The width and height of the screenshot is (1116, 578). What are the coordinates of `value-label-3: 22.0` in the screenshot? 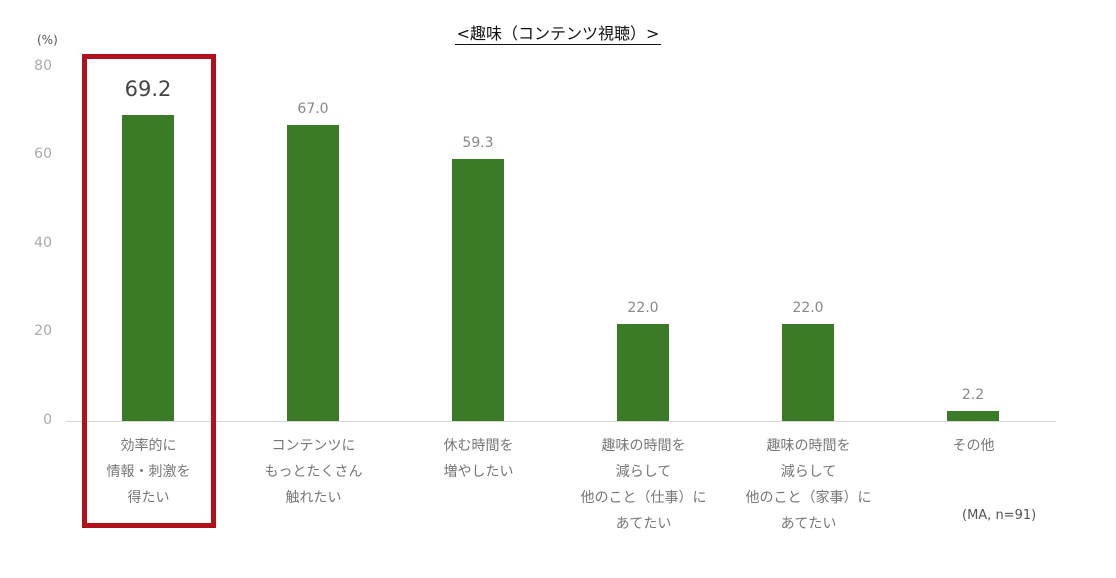 It's located at (643, 307).